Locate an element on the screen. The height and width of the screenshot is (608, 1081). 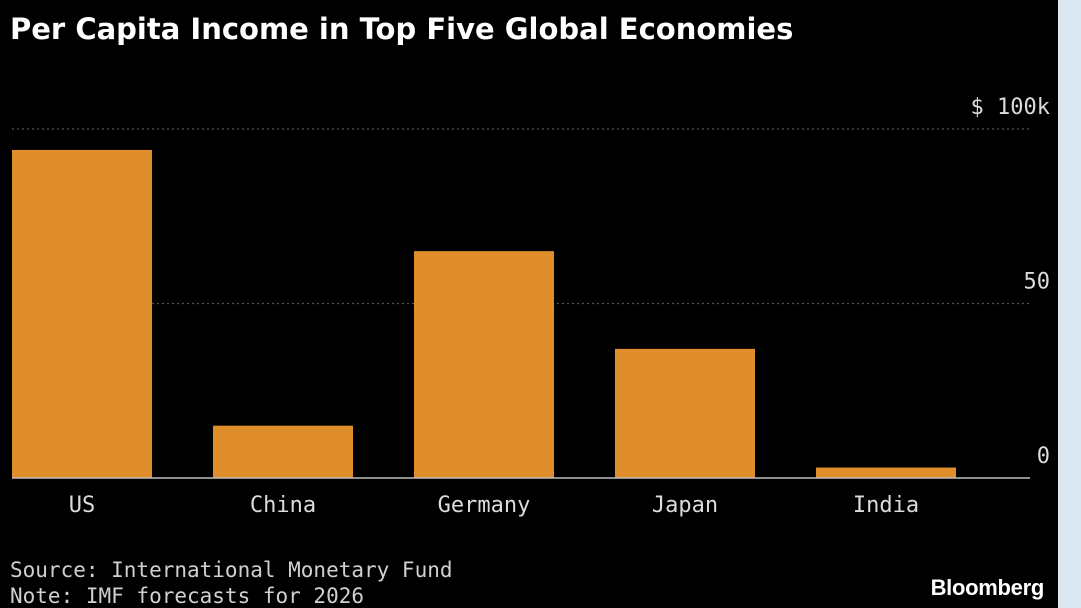
x-tick-label-us: US is located at coordinates (82, 505).